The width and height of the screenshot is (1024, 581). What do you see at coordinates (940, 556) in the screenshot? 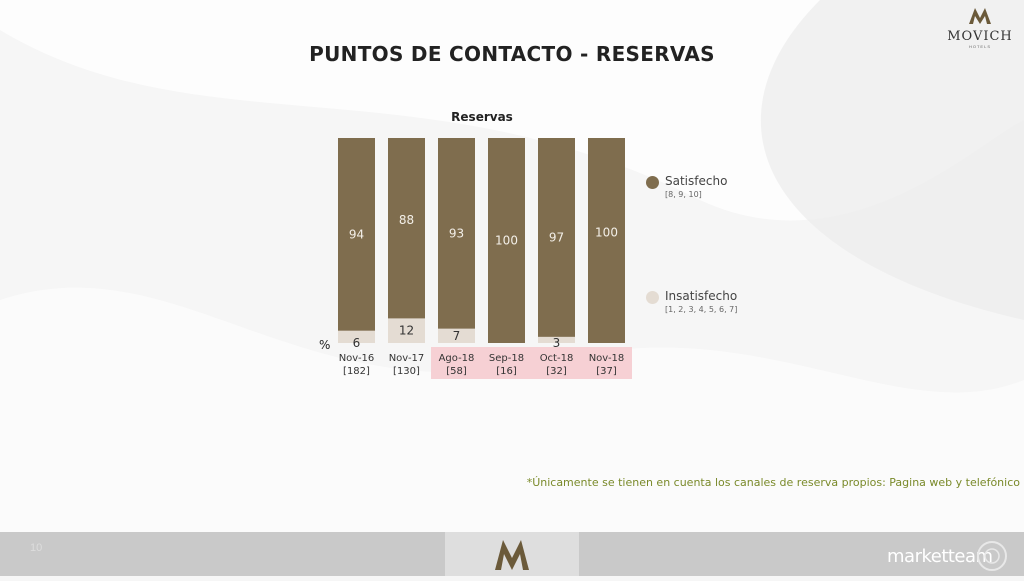
I see `marketteam-logo: marketteam` at bounding box center [940, 556].